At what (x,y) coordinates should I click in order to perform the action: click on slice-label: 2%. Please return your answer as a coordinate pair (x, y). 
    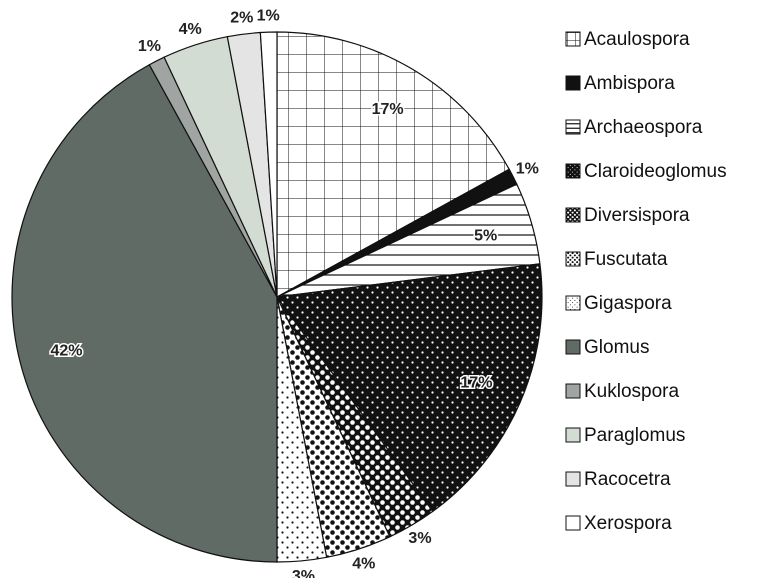
    Looking at the image, I should click on (241, 18).